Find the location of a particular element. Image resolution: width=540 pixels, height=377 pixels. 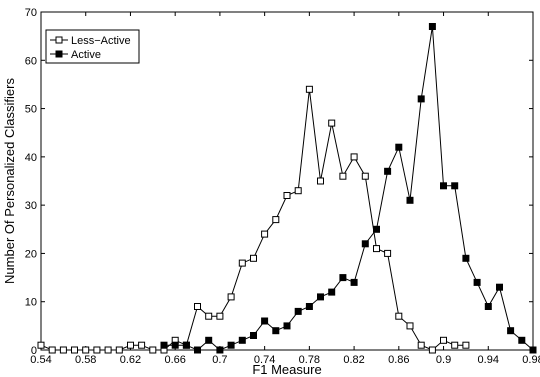

y-tick-label: 20 is located at coordinates (31, 254).